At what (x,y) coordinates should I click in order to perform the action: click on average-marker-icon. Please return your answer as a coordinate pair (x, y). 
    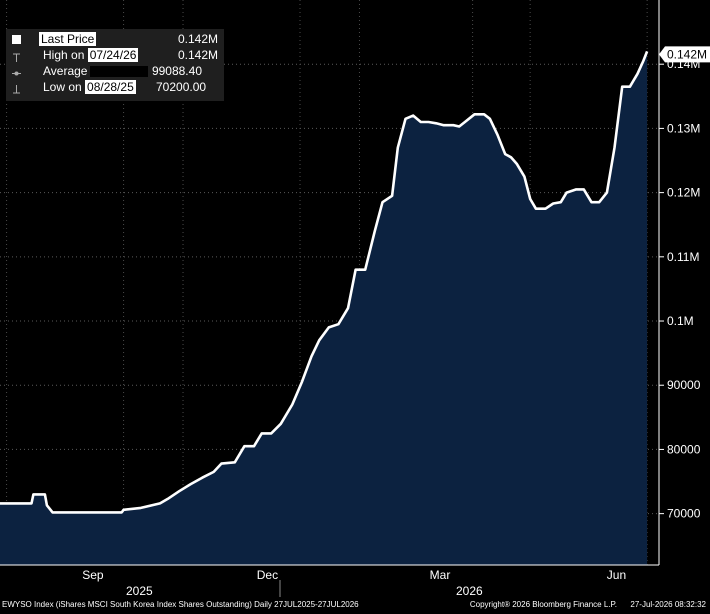
    Looking at the image, I should click on (16, 71).